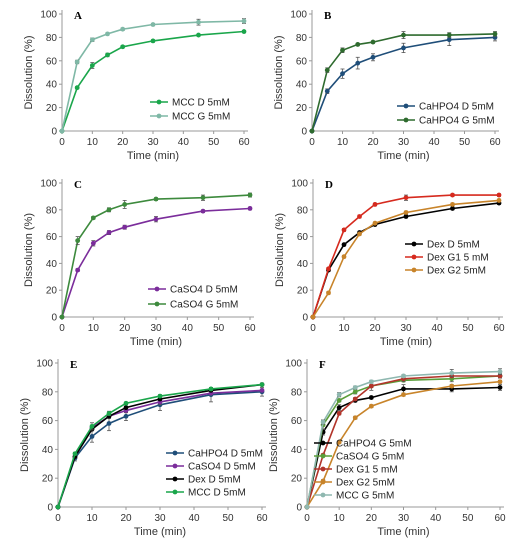 The width and height of the screenshot is (530, 555). I want to click on legend-label: CaSO4 D 5mM, so click(204, 290).